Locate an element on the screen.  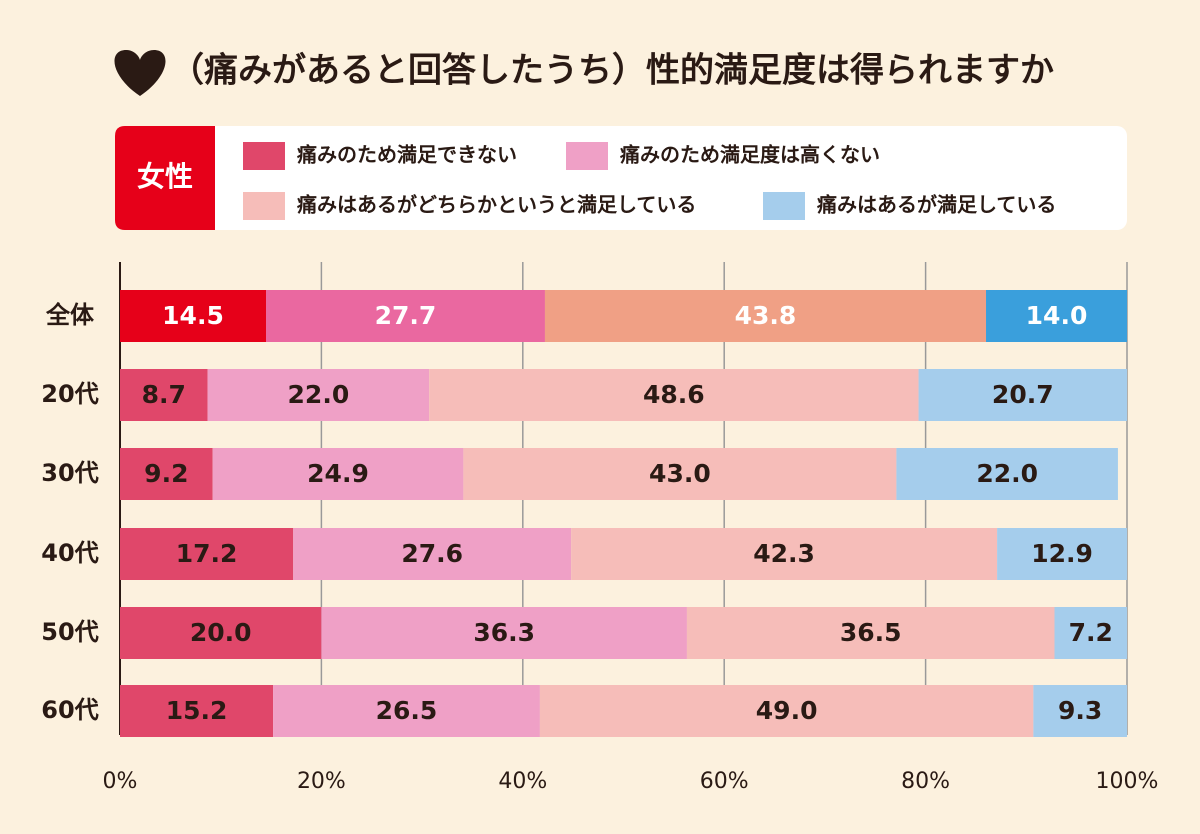
x-tick-label: 40% is located at coordinates (522, 781).